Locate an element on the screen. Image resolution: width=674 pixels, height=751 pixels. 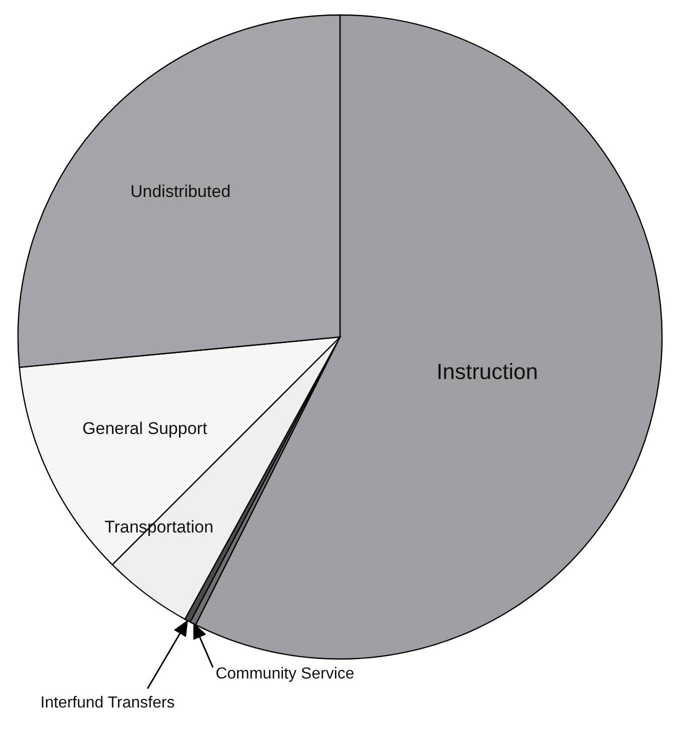
slice-label: Community Service is located at coordinates (285, 673).